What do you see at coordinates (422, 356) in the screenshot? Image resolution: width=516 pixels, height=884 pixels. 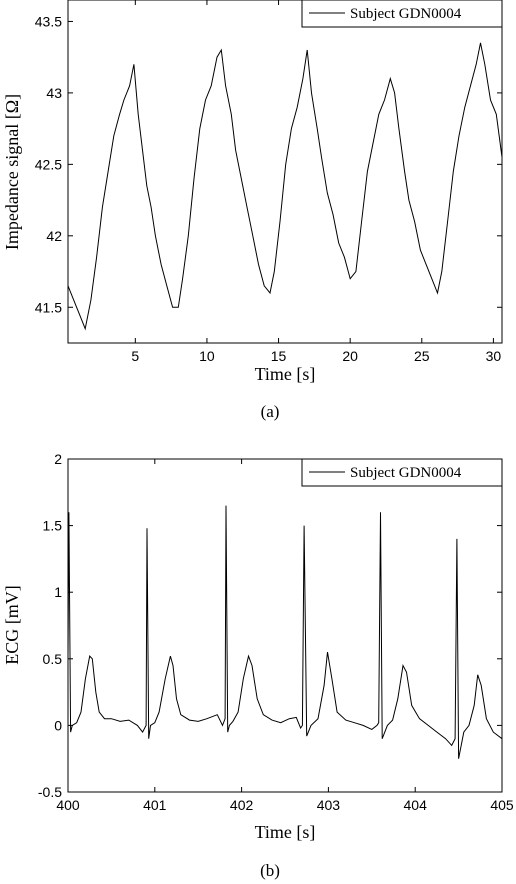 I see `x-tick-label-a: 25` at bounding box center [422, 356].